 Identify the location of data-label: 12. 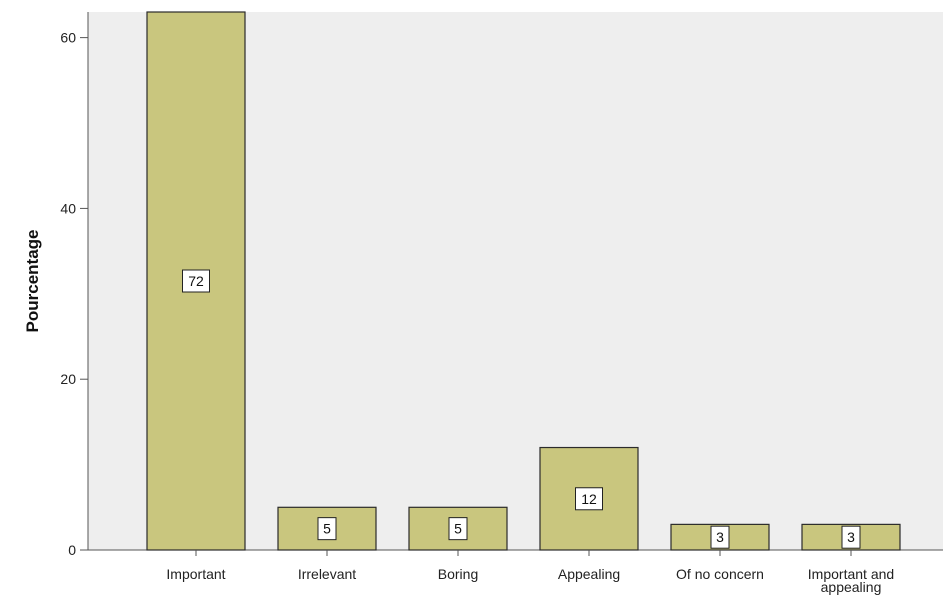
(589, 499).